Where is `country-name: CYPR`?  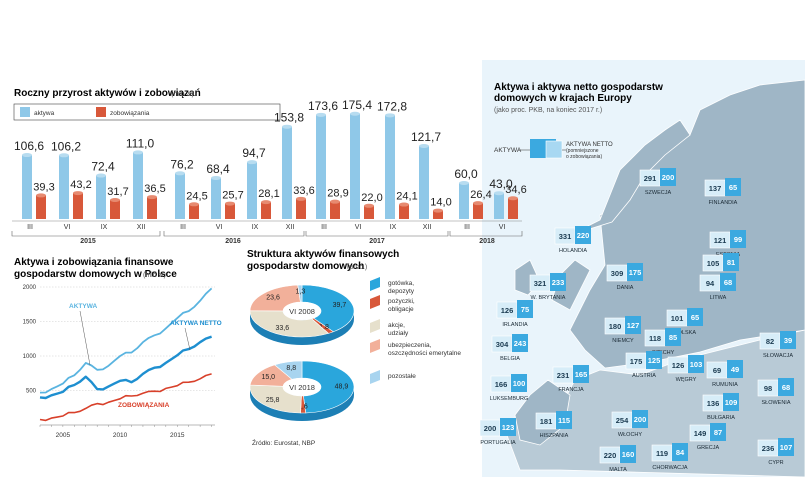
country-name: CYPR is located at coordinates (775, 463).